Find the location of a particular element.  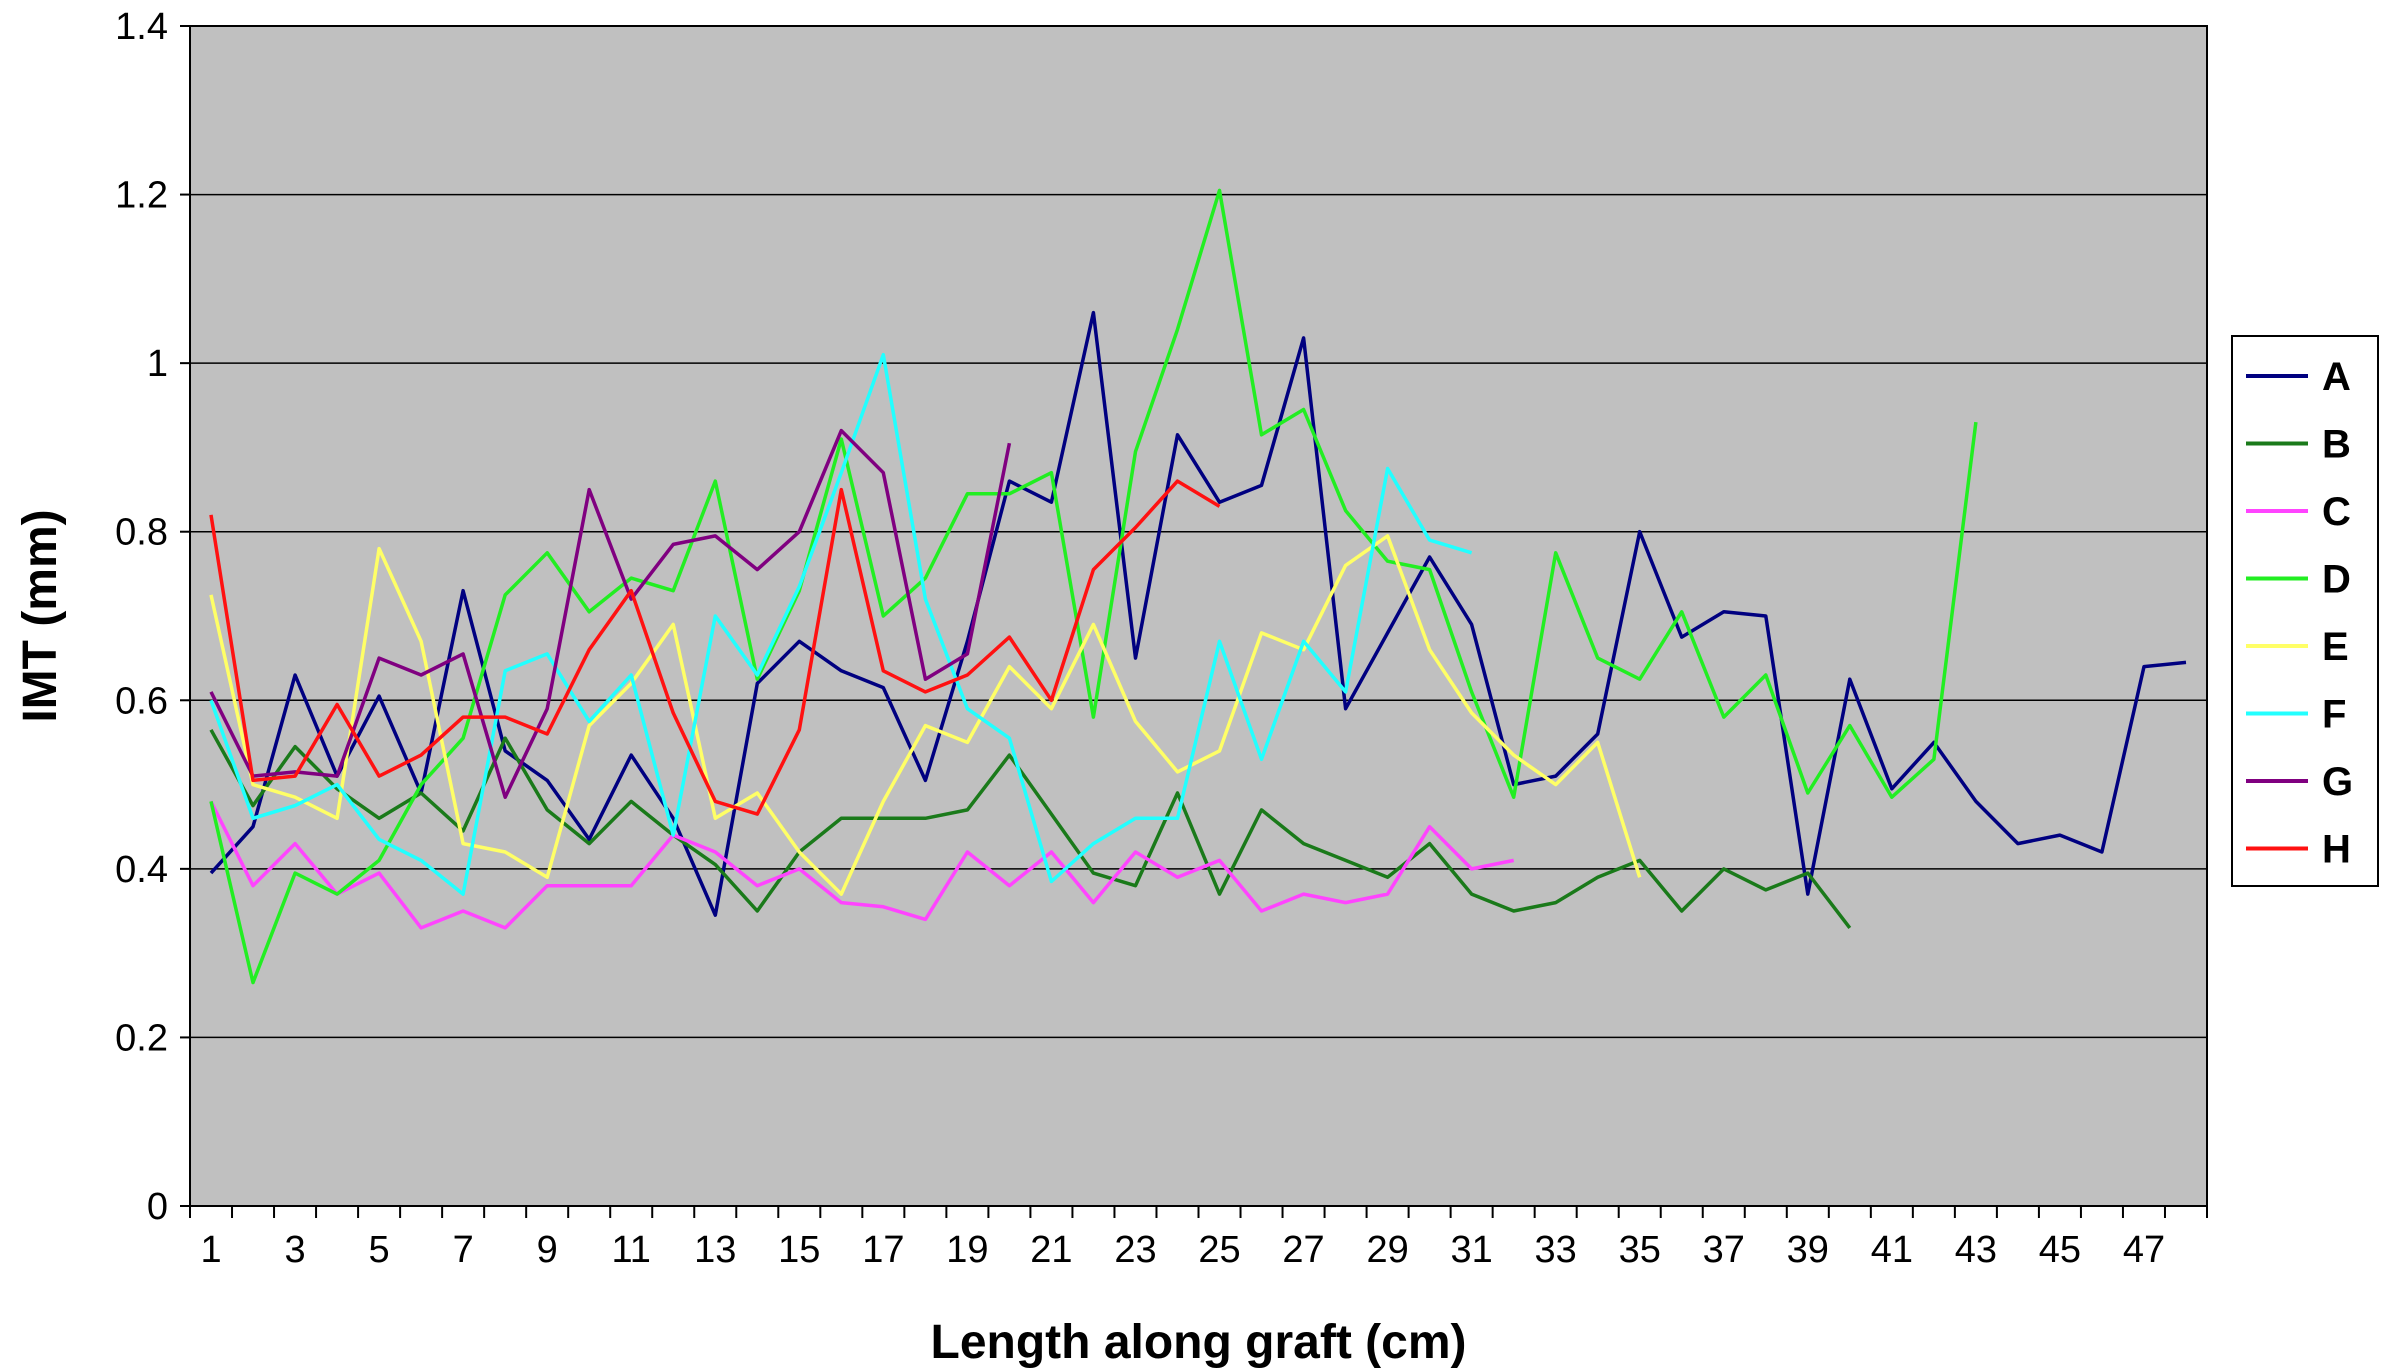

y-tick-label: 0.8 is located at coordinates (141, 533).